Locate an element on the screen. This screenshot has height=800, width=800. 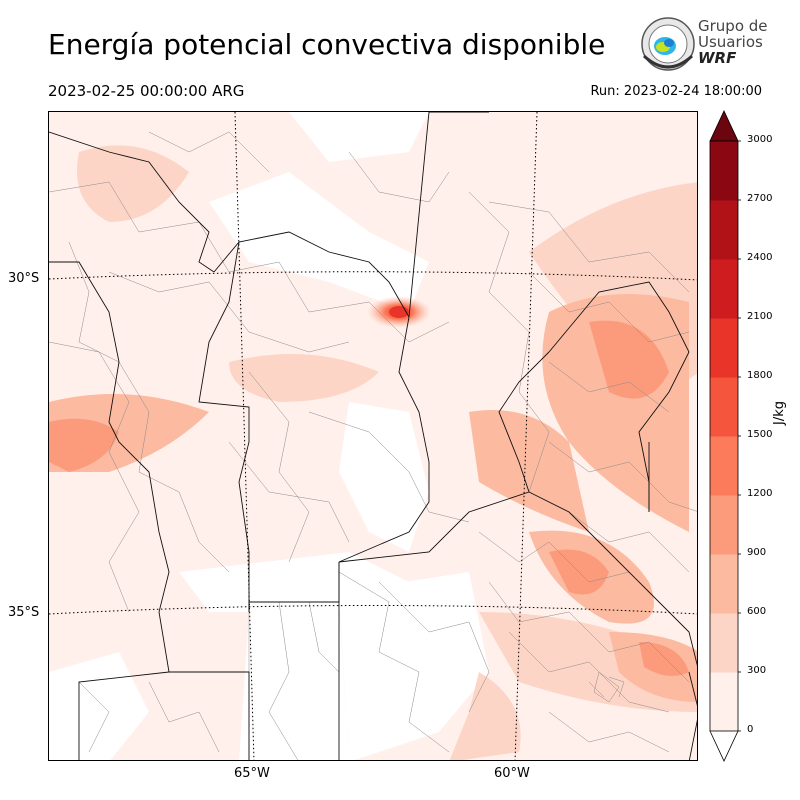
colorbar-tick-label: 1500 is located at coordinates (760, 434).